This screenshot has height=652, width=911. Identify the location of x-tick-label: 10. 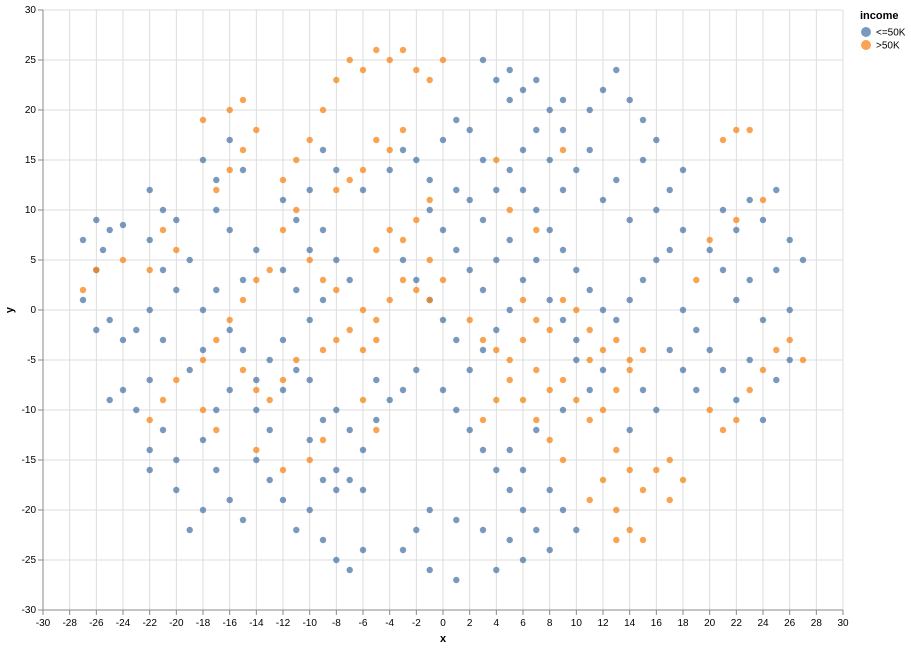
(577, 623).